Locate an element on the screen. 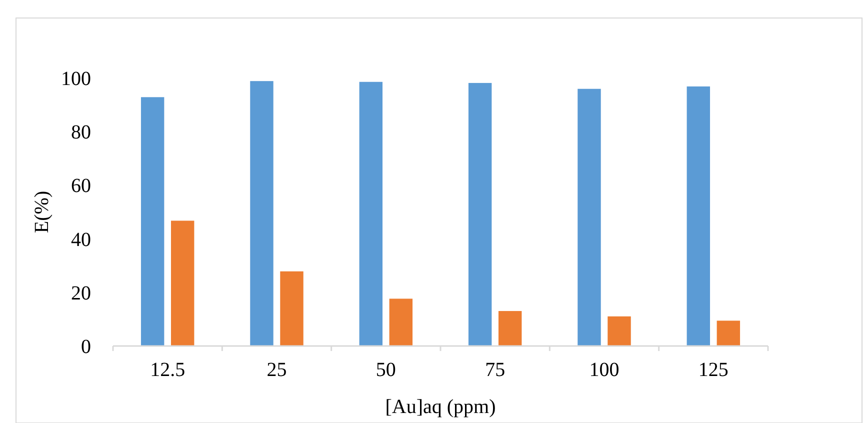 This screenshot has height=423, width=863. y-tick-label: 40 is located at coordinates (81, 239).